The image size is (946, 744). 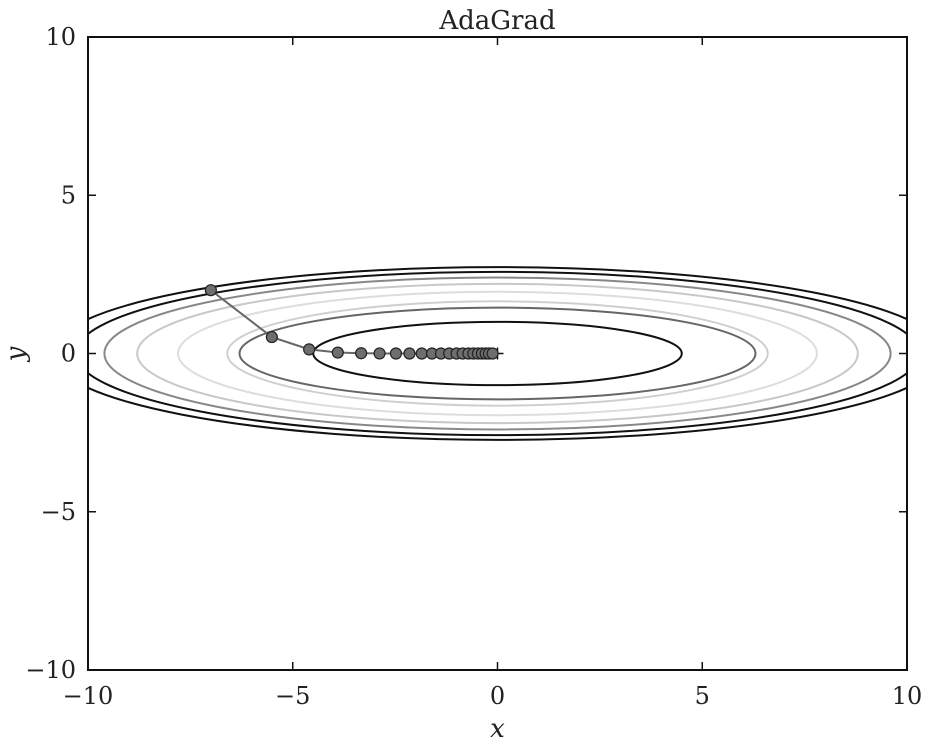 I want to click on x-tick-label: −5, so click(x=292, y=696).